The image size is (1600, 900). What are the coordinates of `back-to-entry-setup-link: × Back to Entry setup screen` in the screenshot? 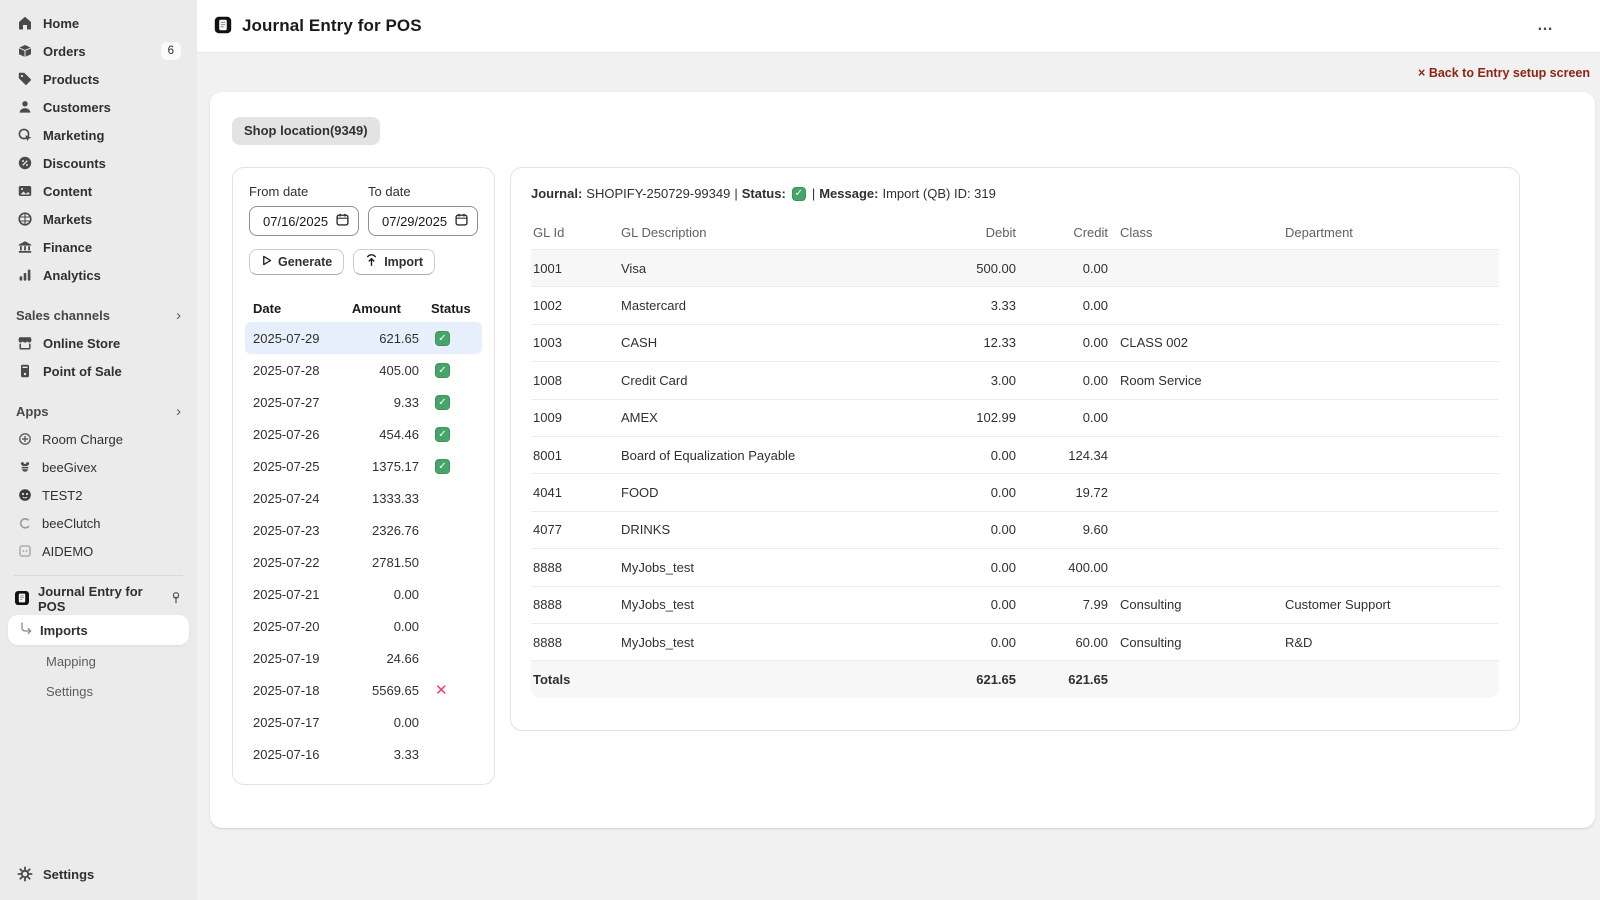 It's located at (1504, 72).